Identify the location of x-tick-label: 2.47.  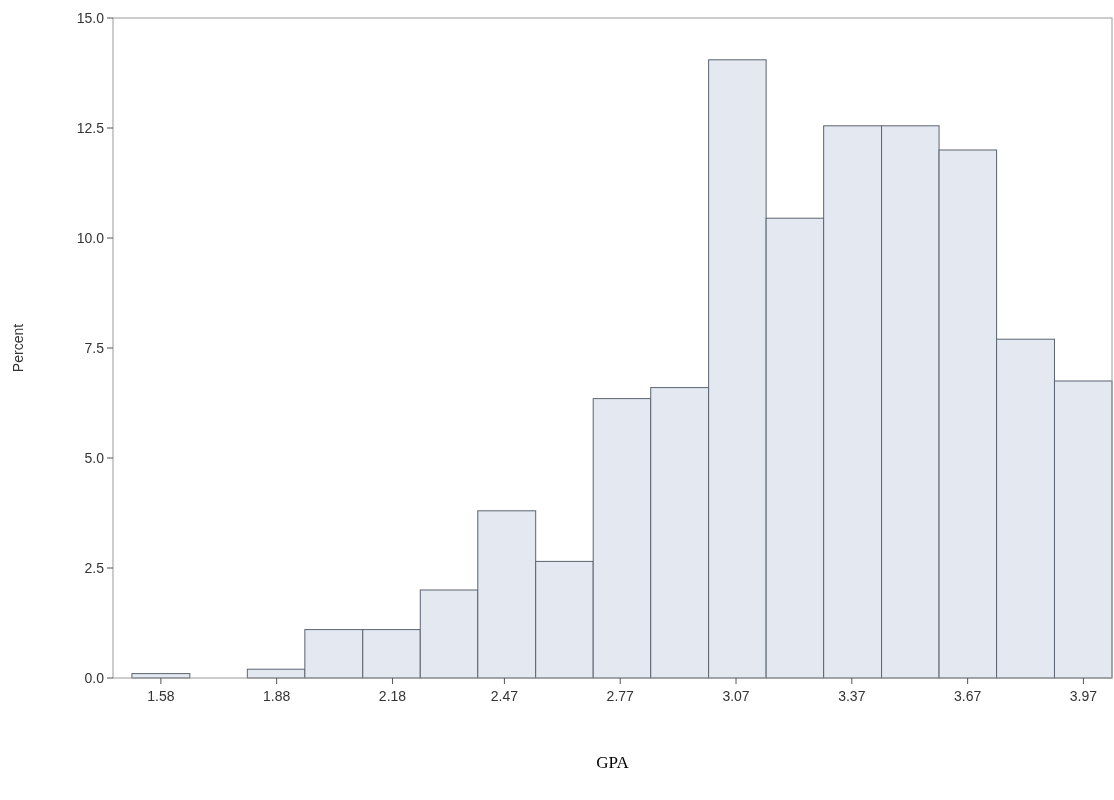
(504, 696).